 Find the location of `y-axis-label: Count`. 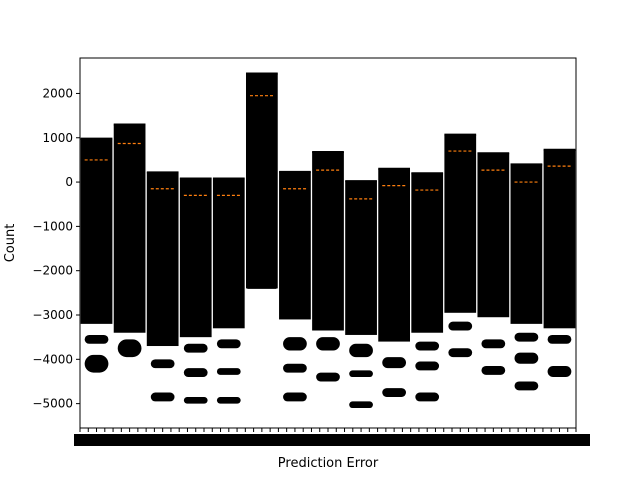

y-axis-label: Count is located at coordinates (10, 243).